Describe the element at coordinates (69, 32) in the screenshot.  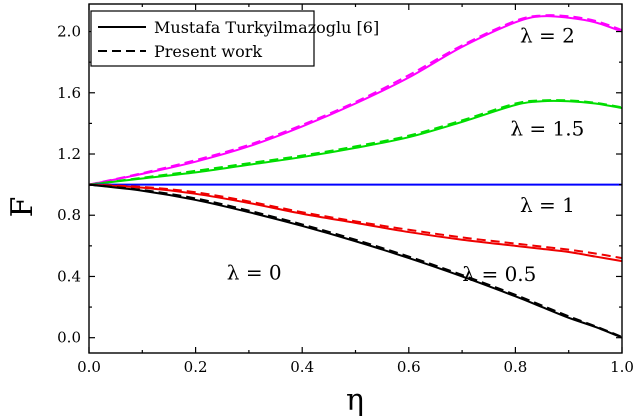
I see `y-tick-label: 2.0` at that location.